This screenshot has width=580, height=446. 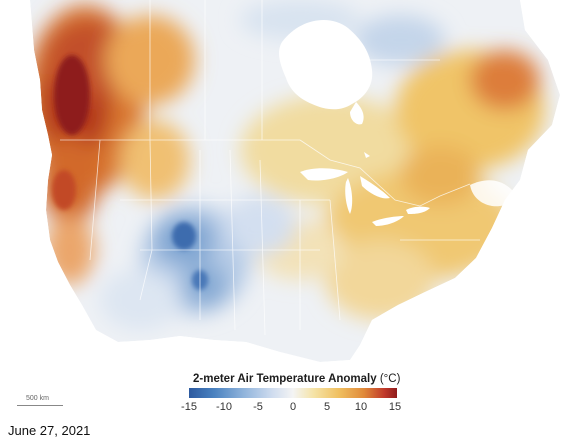 What do you see at coordinates (395, 407) in the screenshot?
I see `legend-tick: 15` at bounding box center [395, 407].